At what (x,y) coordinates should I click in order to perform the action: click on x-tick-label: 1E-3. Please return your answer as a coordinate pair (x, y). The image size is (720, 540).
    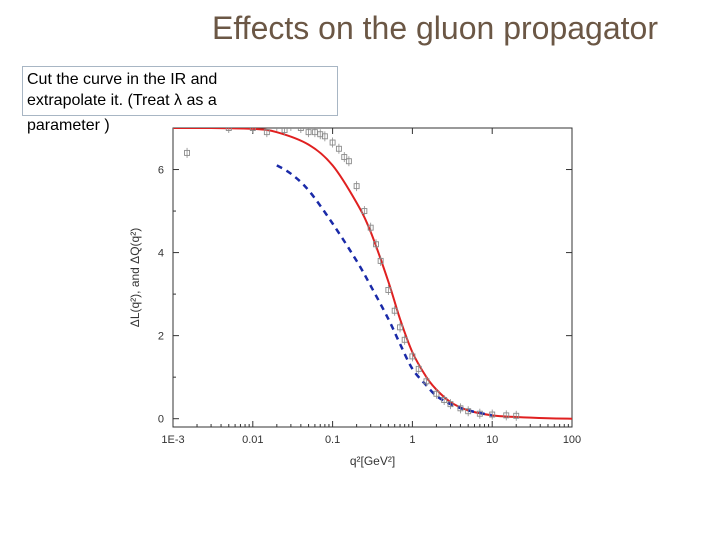
    Looking at the image, I should click on (172, 440).